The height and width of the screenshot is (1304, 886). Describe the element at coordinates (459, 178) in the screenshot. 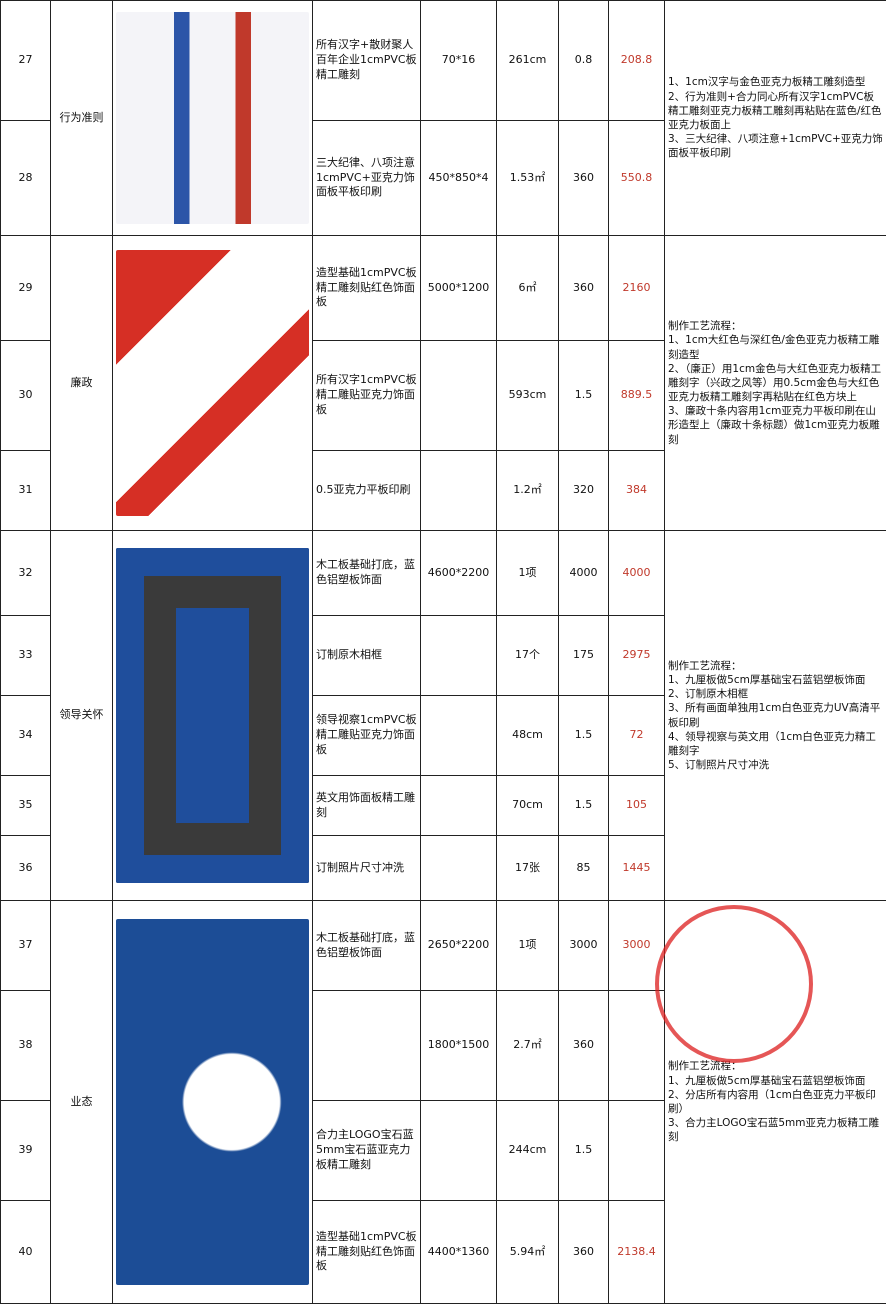

I see `size: 450*850*4` at that location.